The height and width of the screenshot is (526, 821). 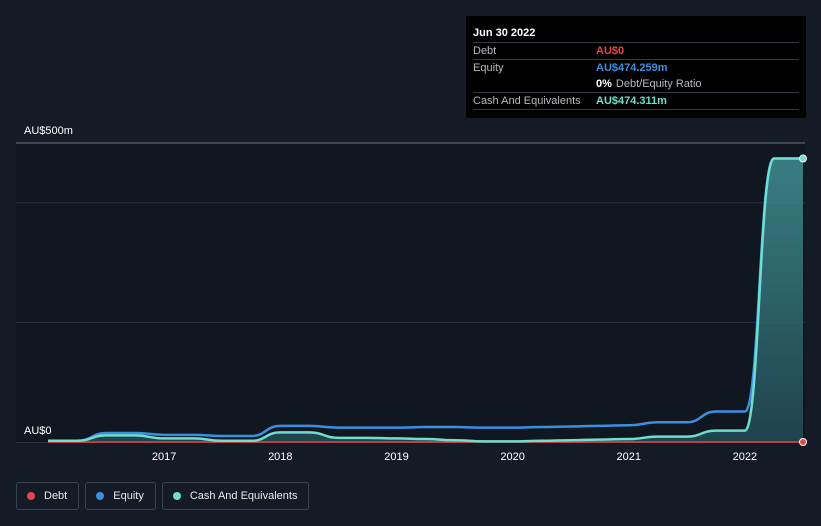 I want to click on legend: Debt Equity Cash And Equivalents, so click(x=163, y=496).